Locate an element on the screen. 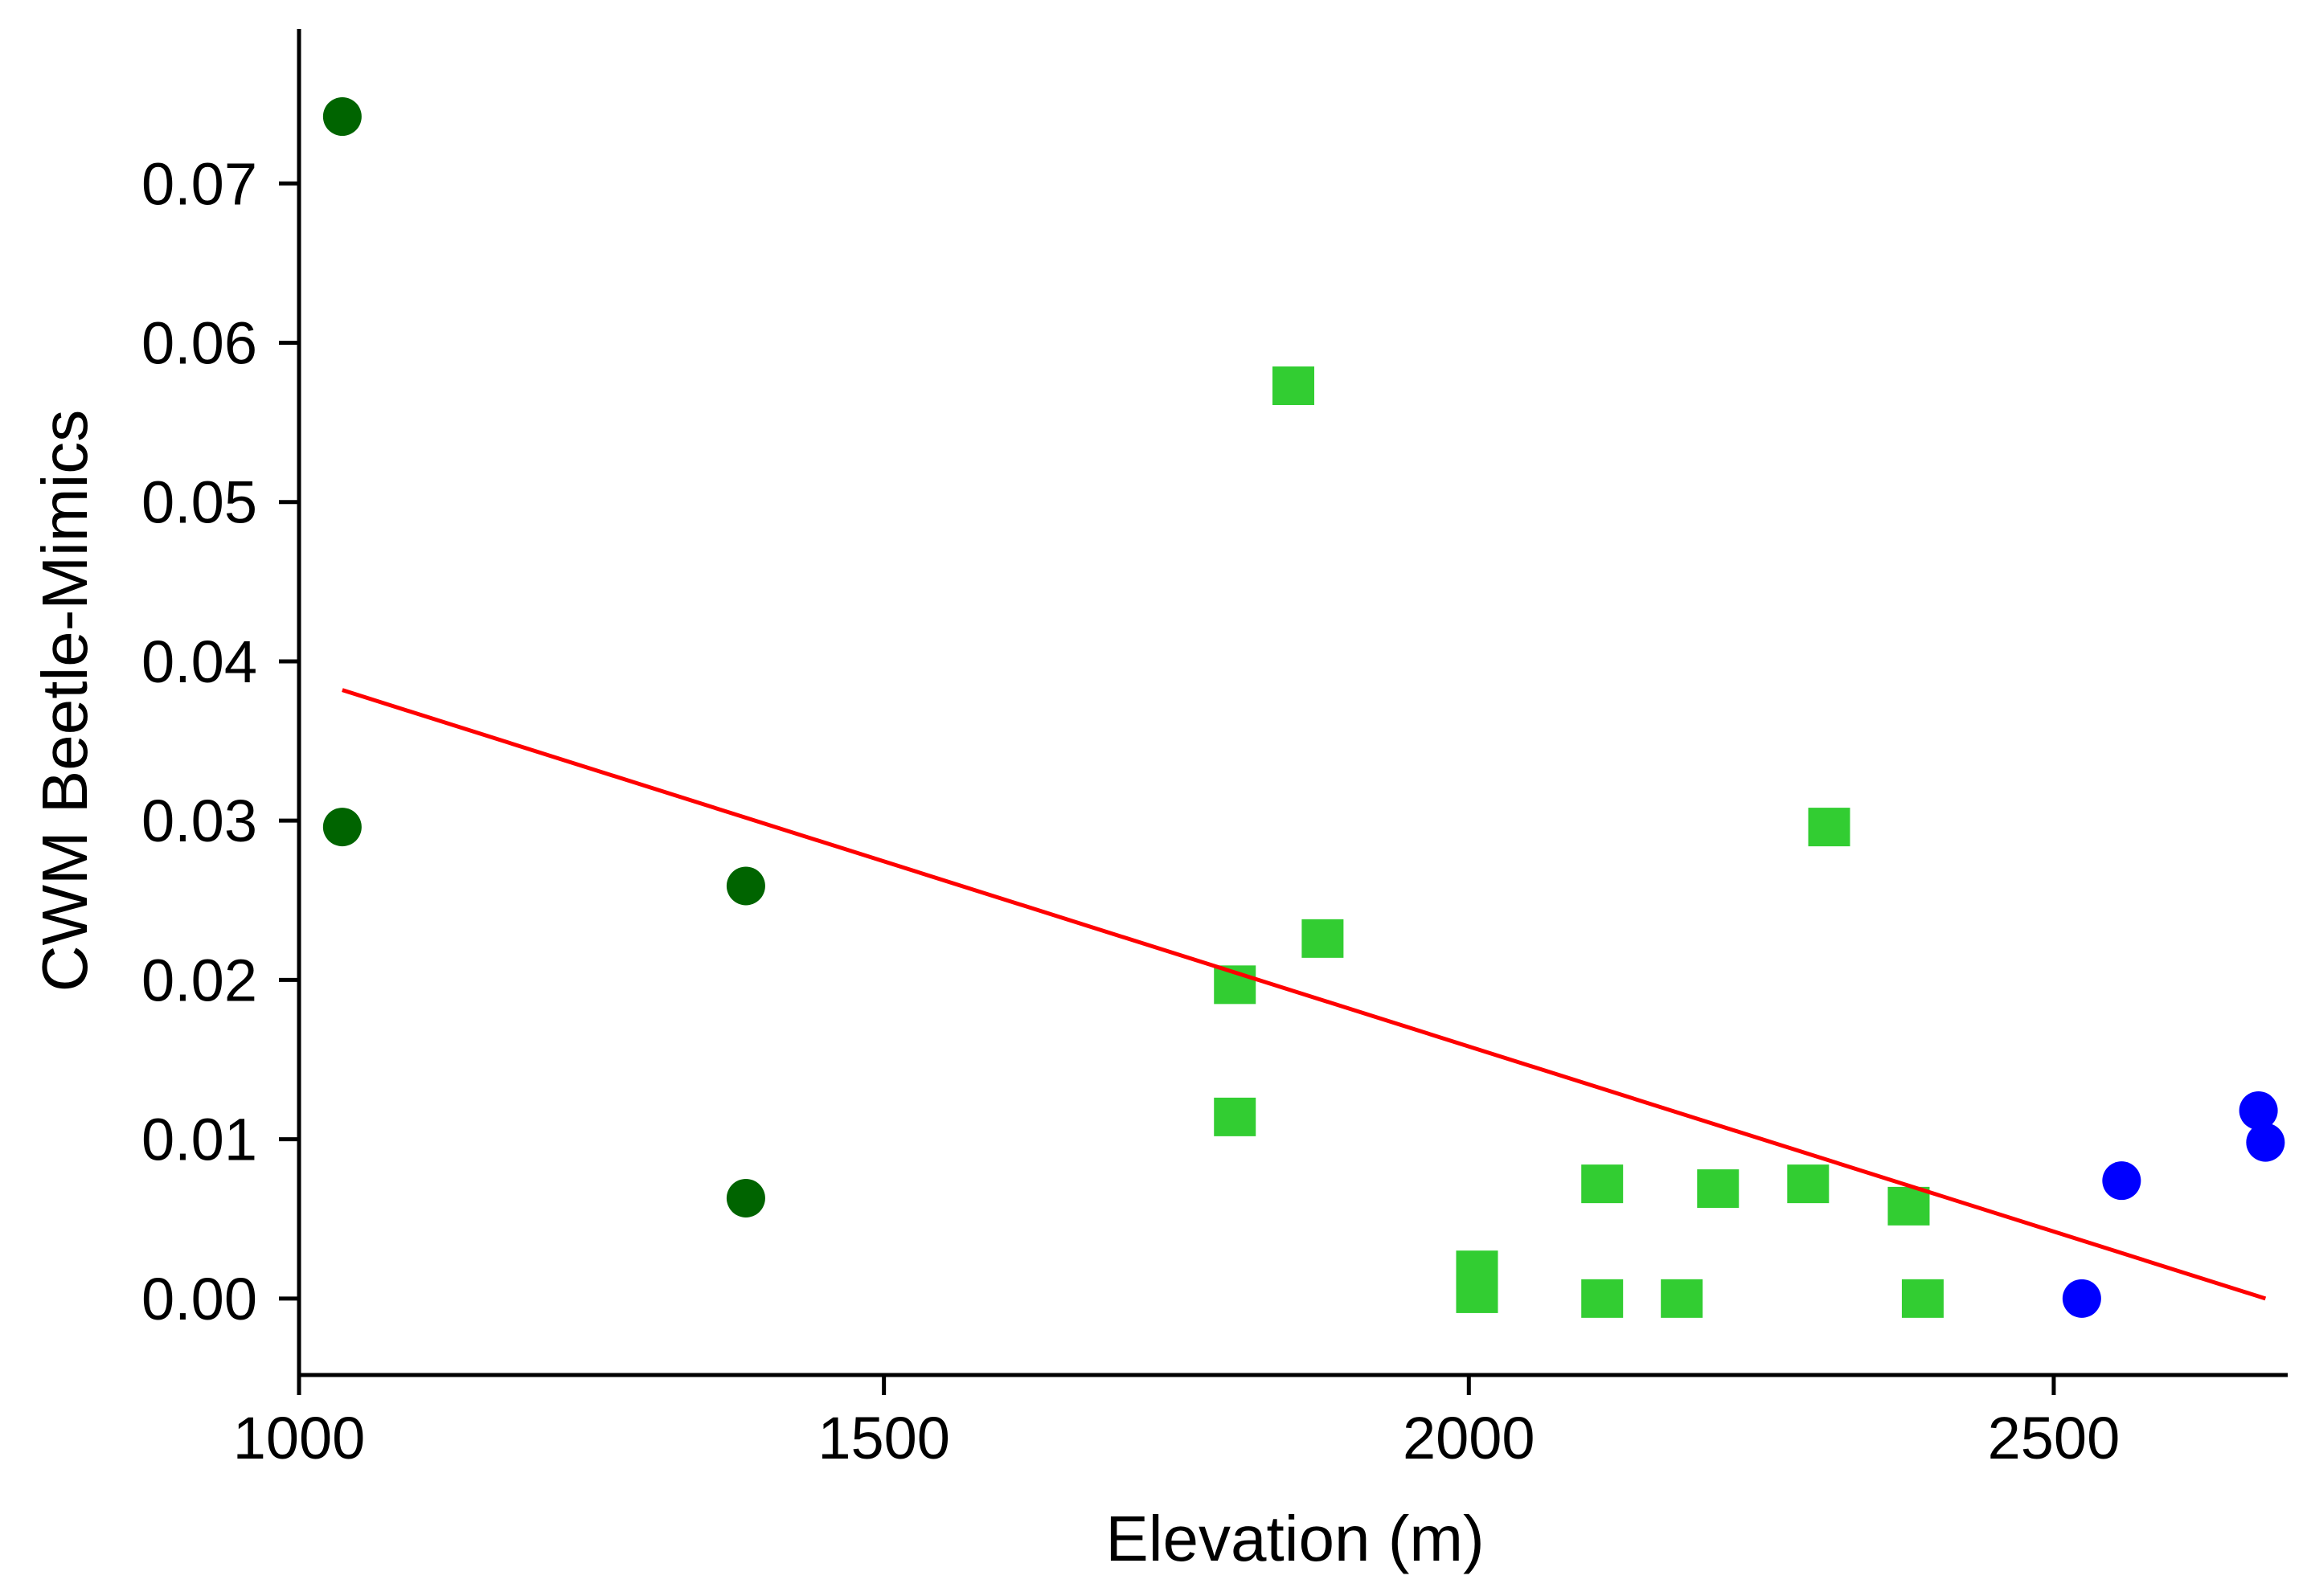 The height and width of the screenshot is (1596, 2307). x-tick-label: 2500 is located at coordinates (2054, 1438).